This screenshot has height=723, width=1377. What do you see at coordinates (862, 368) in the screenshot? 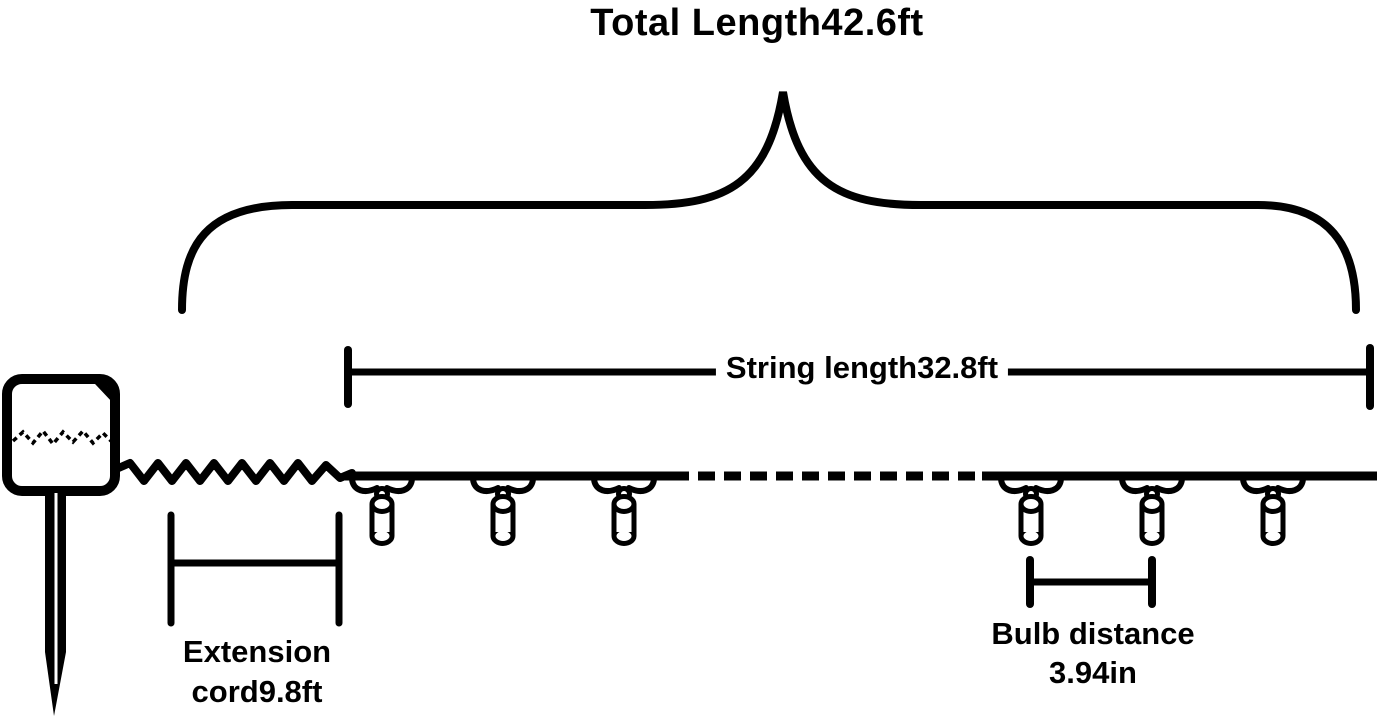
I see `string-length-label: String length32.8ft` at bounding box center [862, 368].